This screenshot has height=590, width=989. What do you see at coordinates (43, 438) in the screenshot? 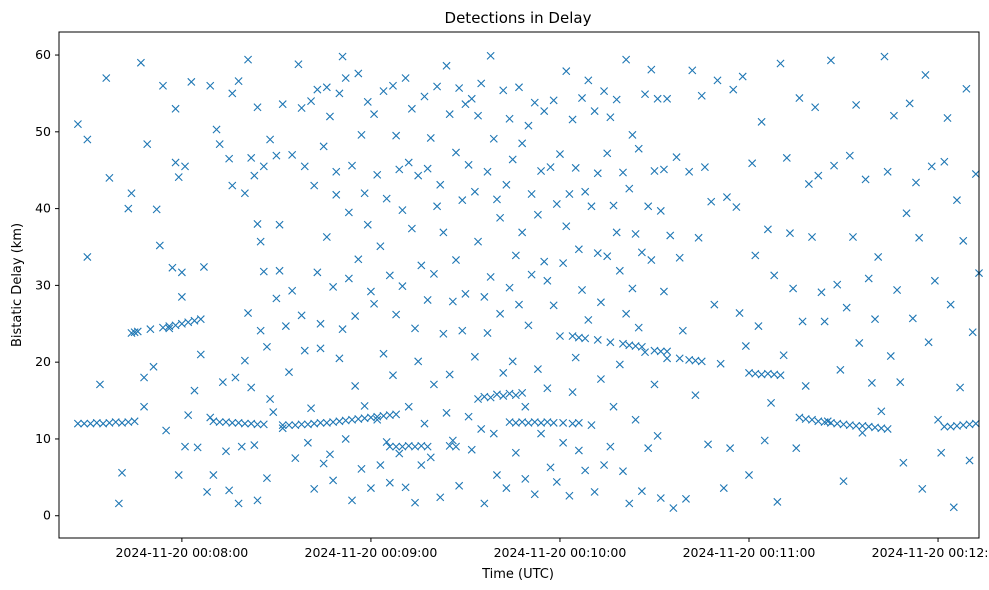
I see `y-tick-label: 10` at bounding box center [43, 438].